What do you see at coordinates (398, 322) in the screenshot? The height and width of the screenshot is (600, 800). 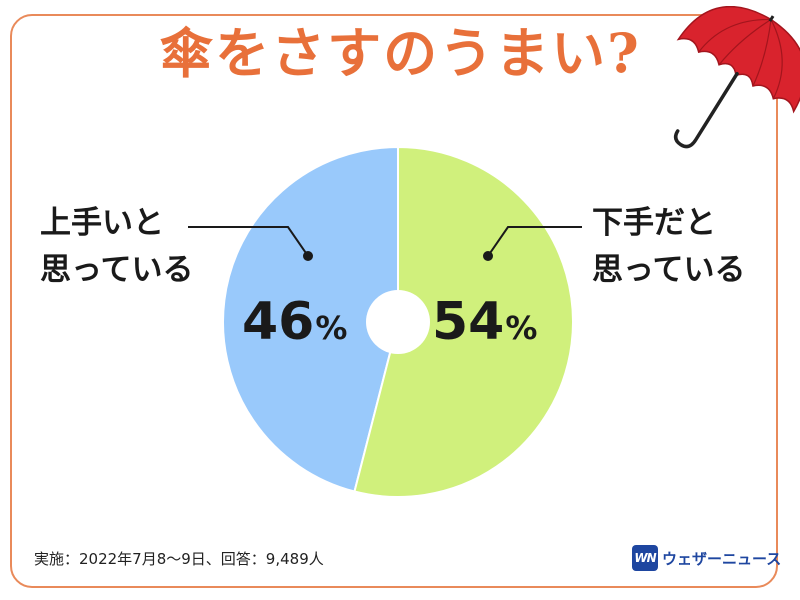 I see `donut-hole` at bounding box center [398, 322].